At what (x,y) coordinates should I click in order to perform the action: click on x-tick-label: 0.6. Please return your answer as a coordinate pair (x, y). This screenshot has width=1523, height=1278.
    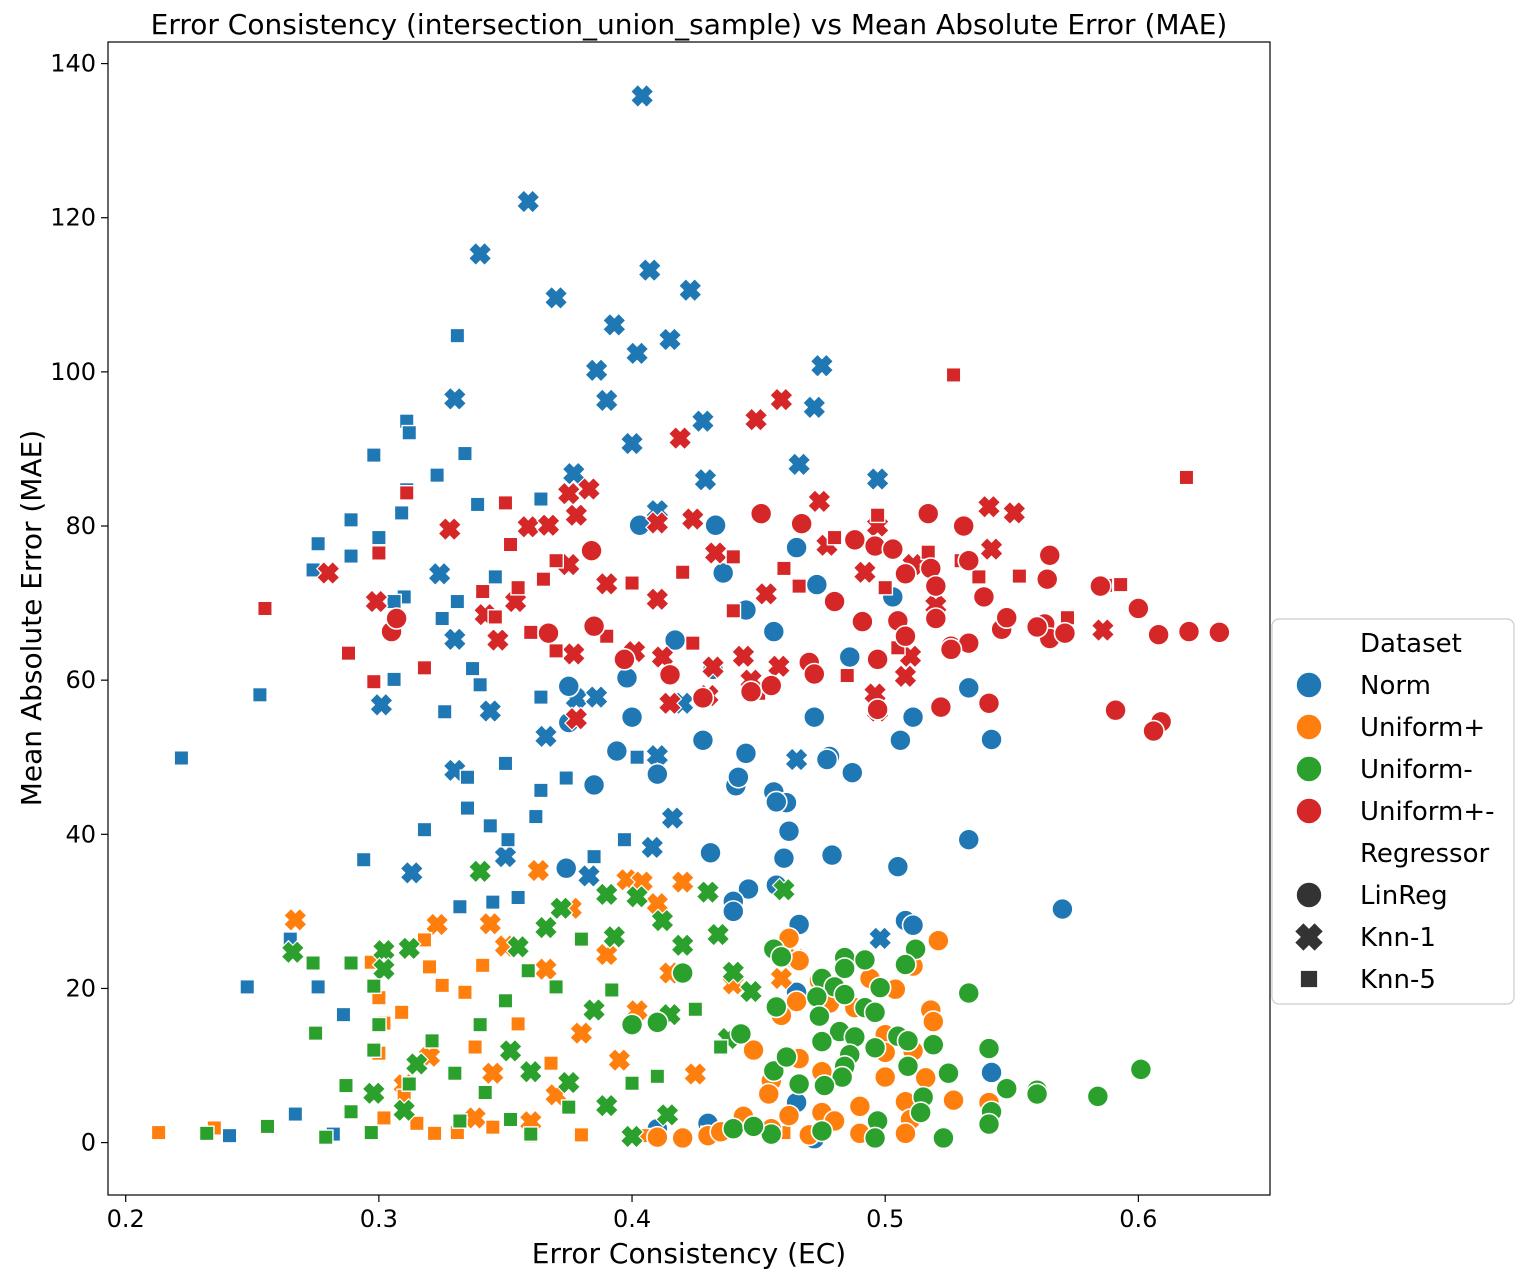
    Looking at the image, I should click on (1138, 1219).